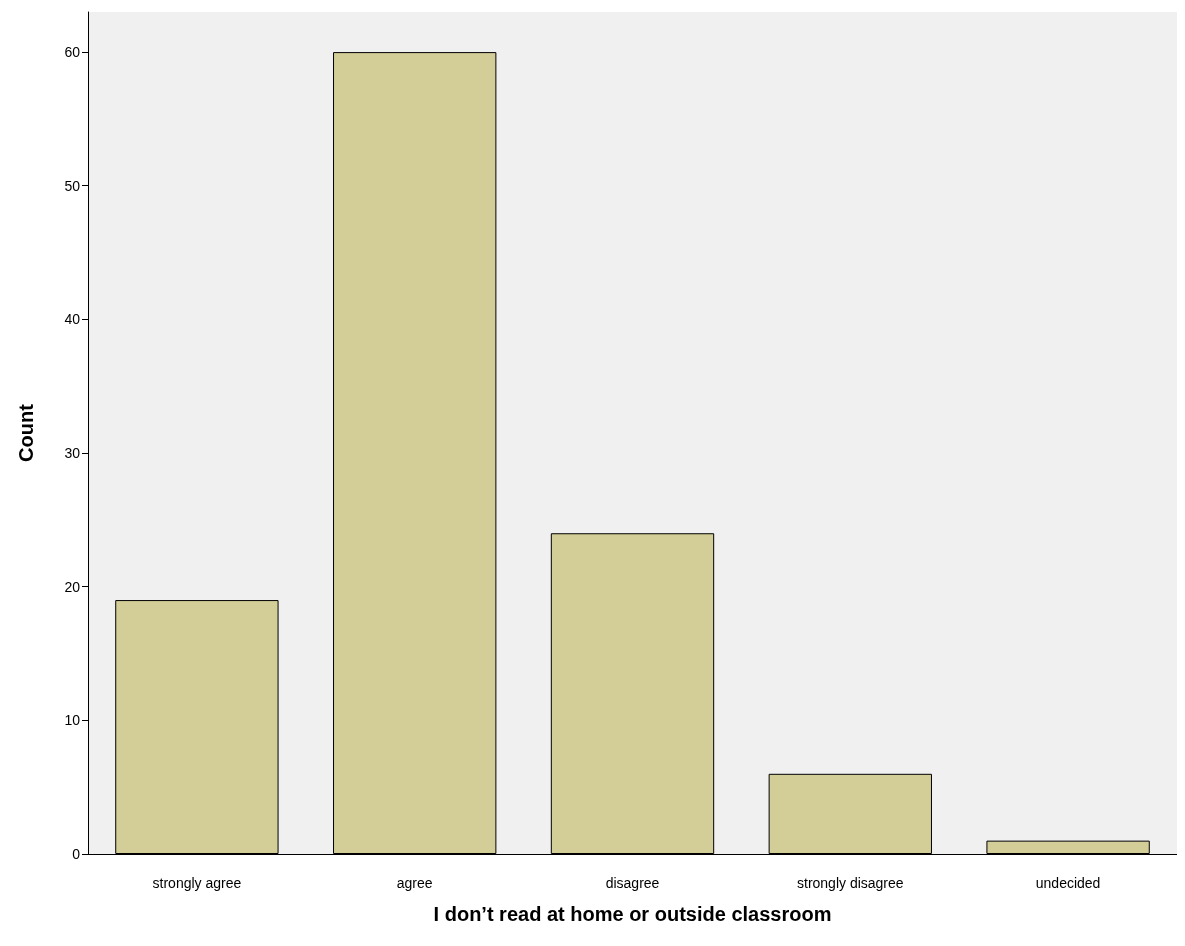 This screenshot has height=946, width=1185. What do you see at coordinates (72, 453) in the screenshot?
I see `y-tick-label: 30` at bounding box center [72, 453].